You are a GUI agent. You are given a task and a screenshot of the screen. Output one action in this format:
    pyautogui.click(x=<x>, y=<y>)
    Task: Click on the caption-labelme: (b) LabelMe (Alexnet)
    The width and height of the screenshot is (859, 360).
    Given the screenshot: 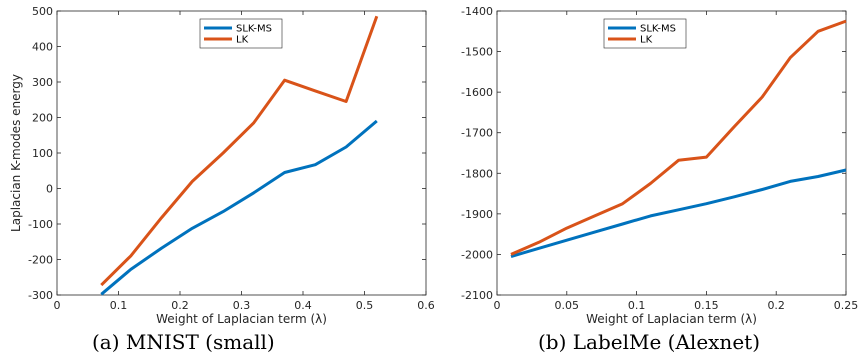 What is the action you would take?
    pyautogui.click(x=649, y=342)
    